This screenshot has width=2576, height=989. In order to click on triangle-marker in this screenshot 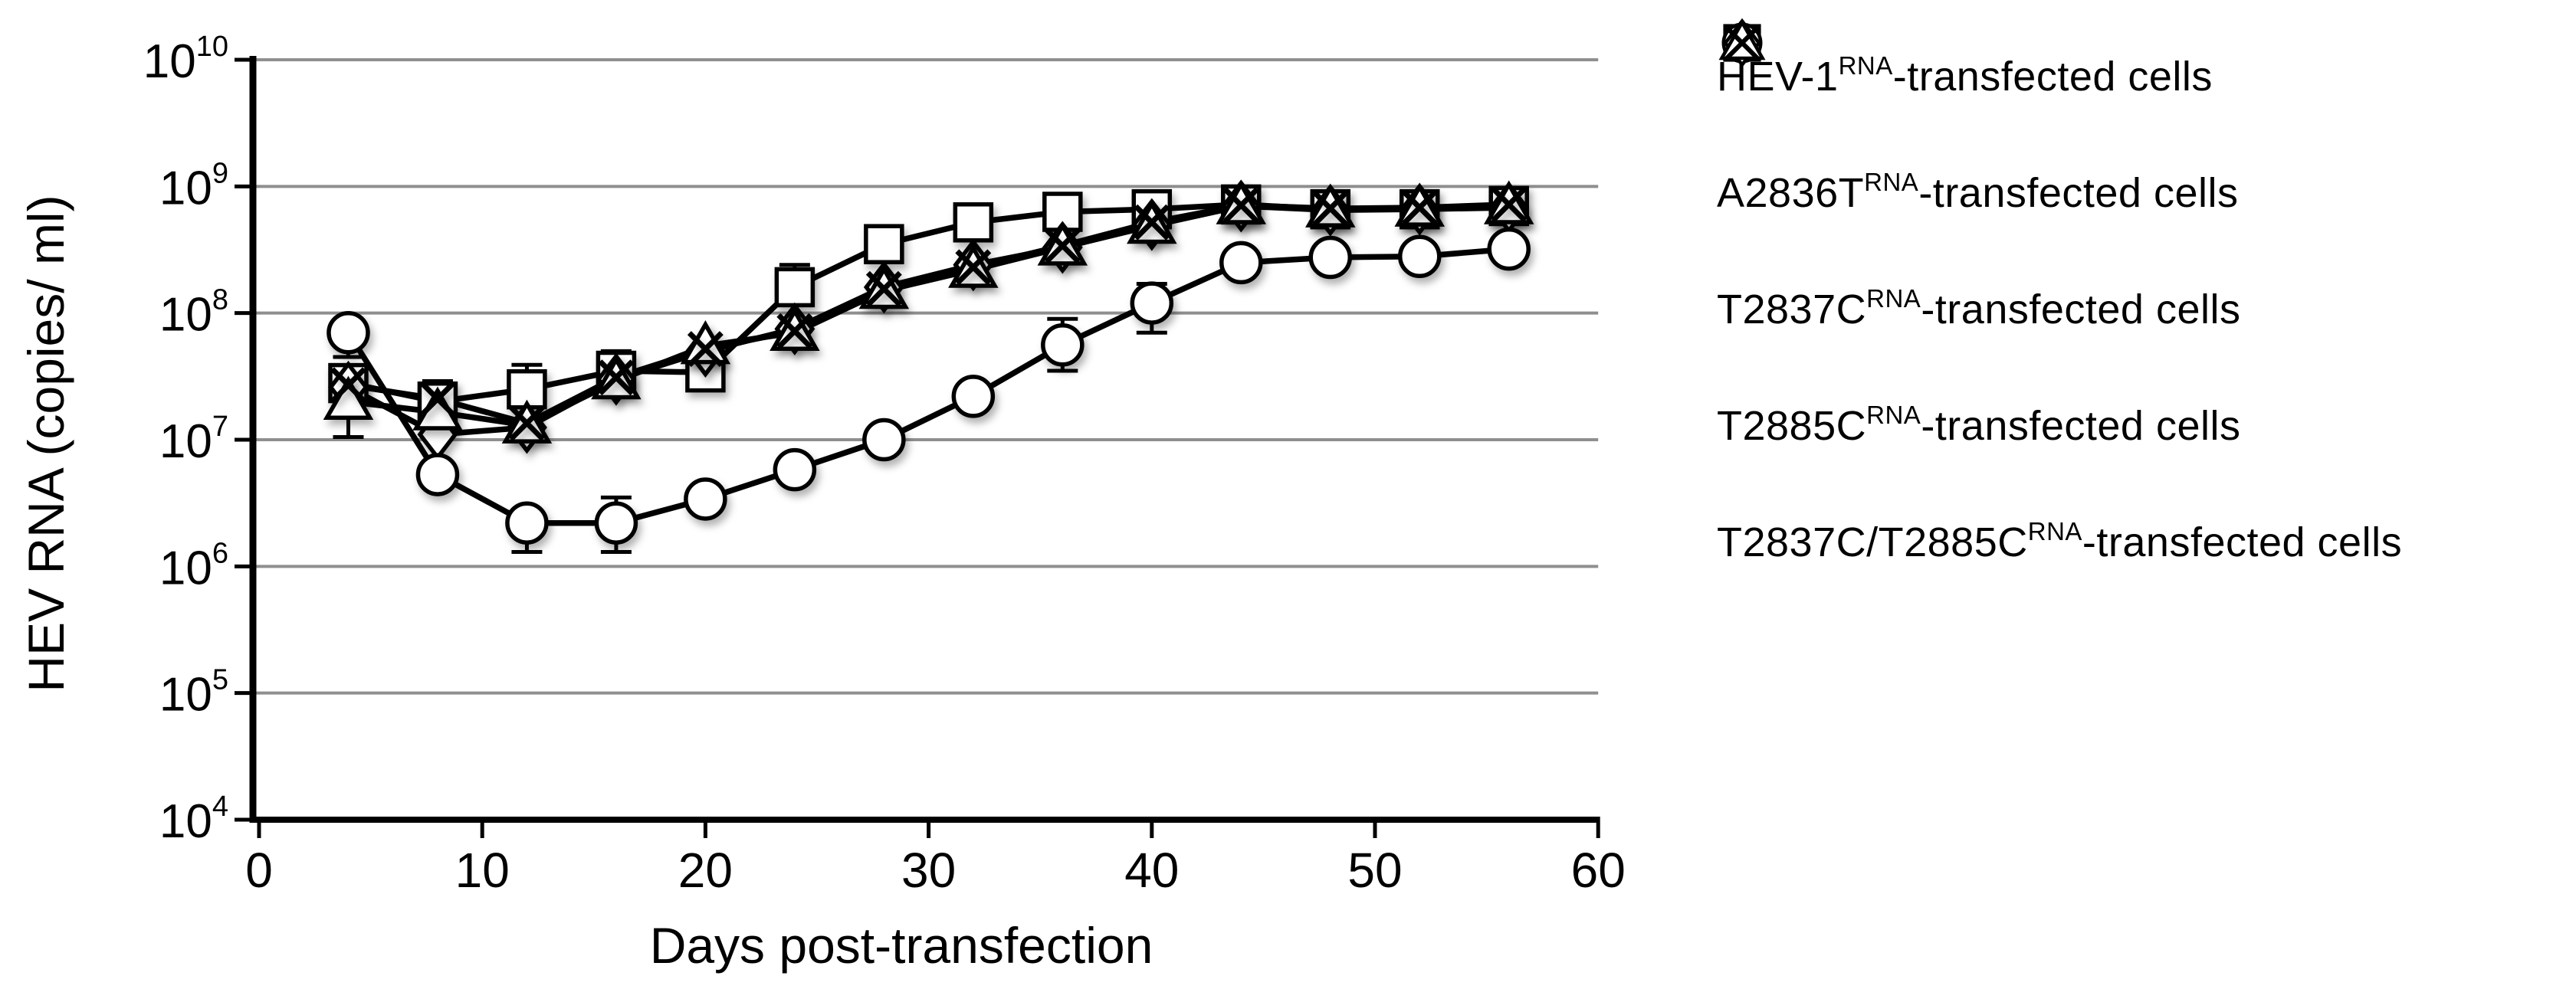, I will do `click(705, 342)`.